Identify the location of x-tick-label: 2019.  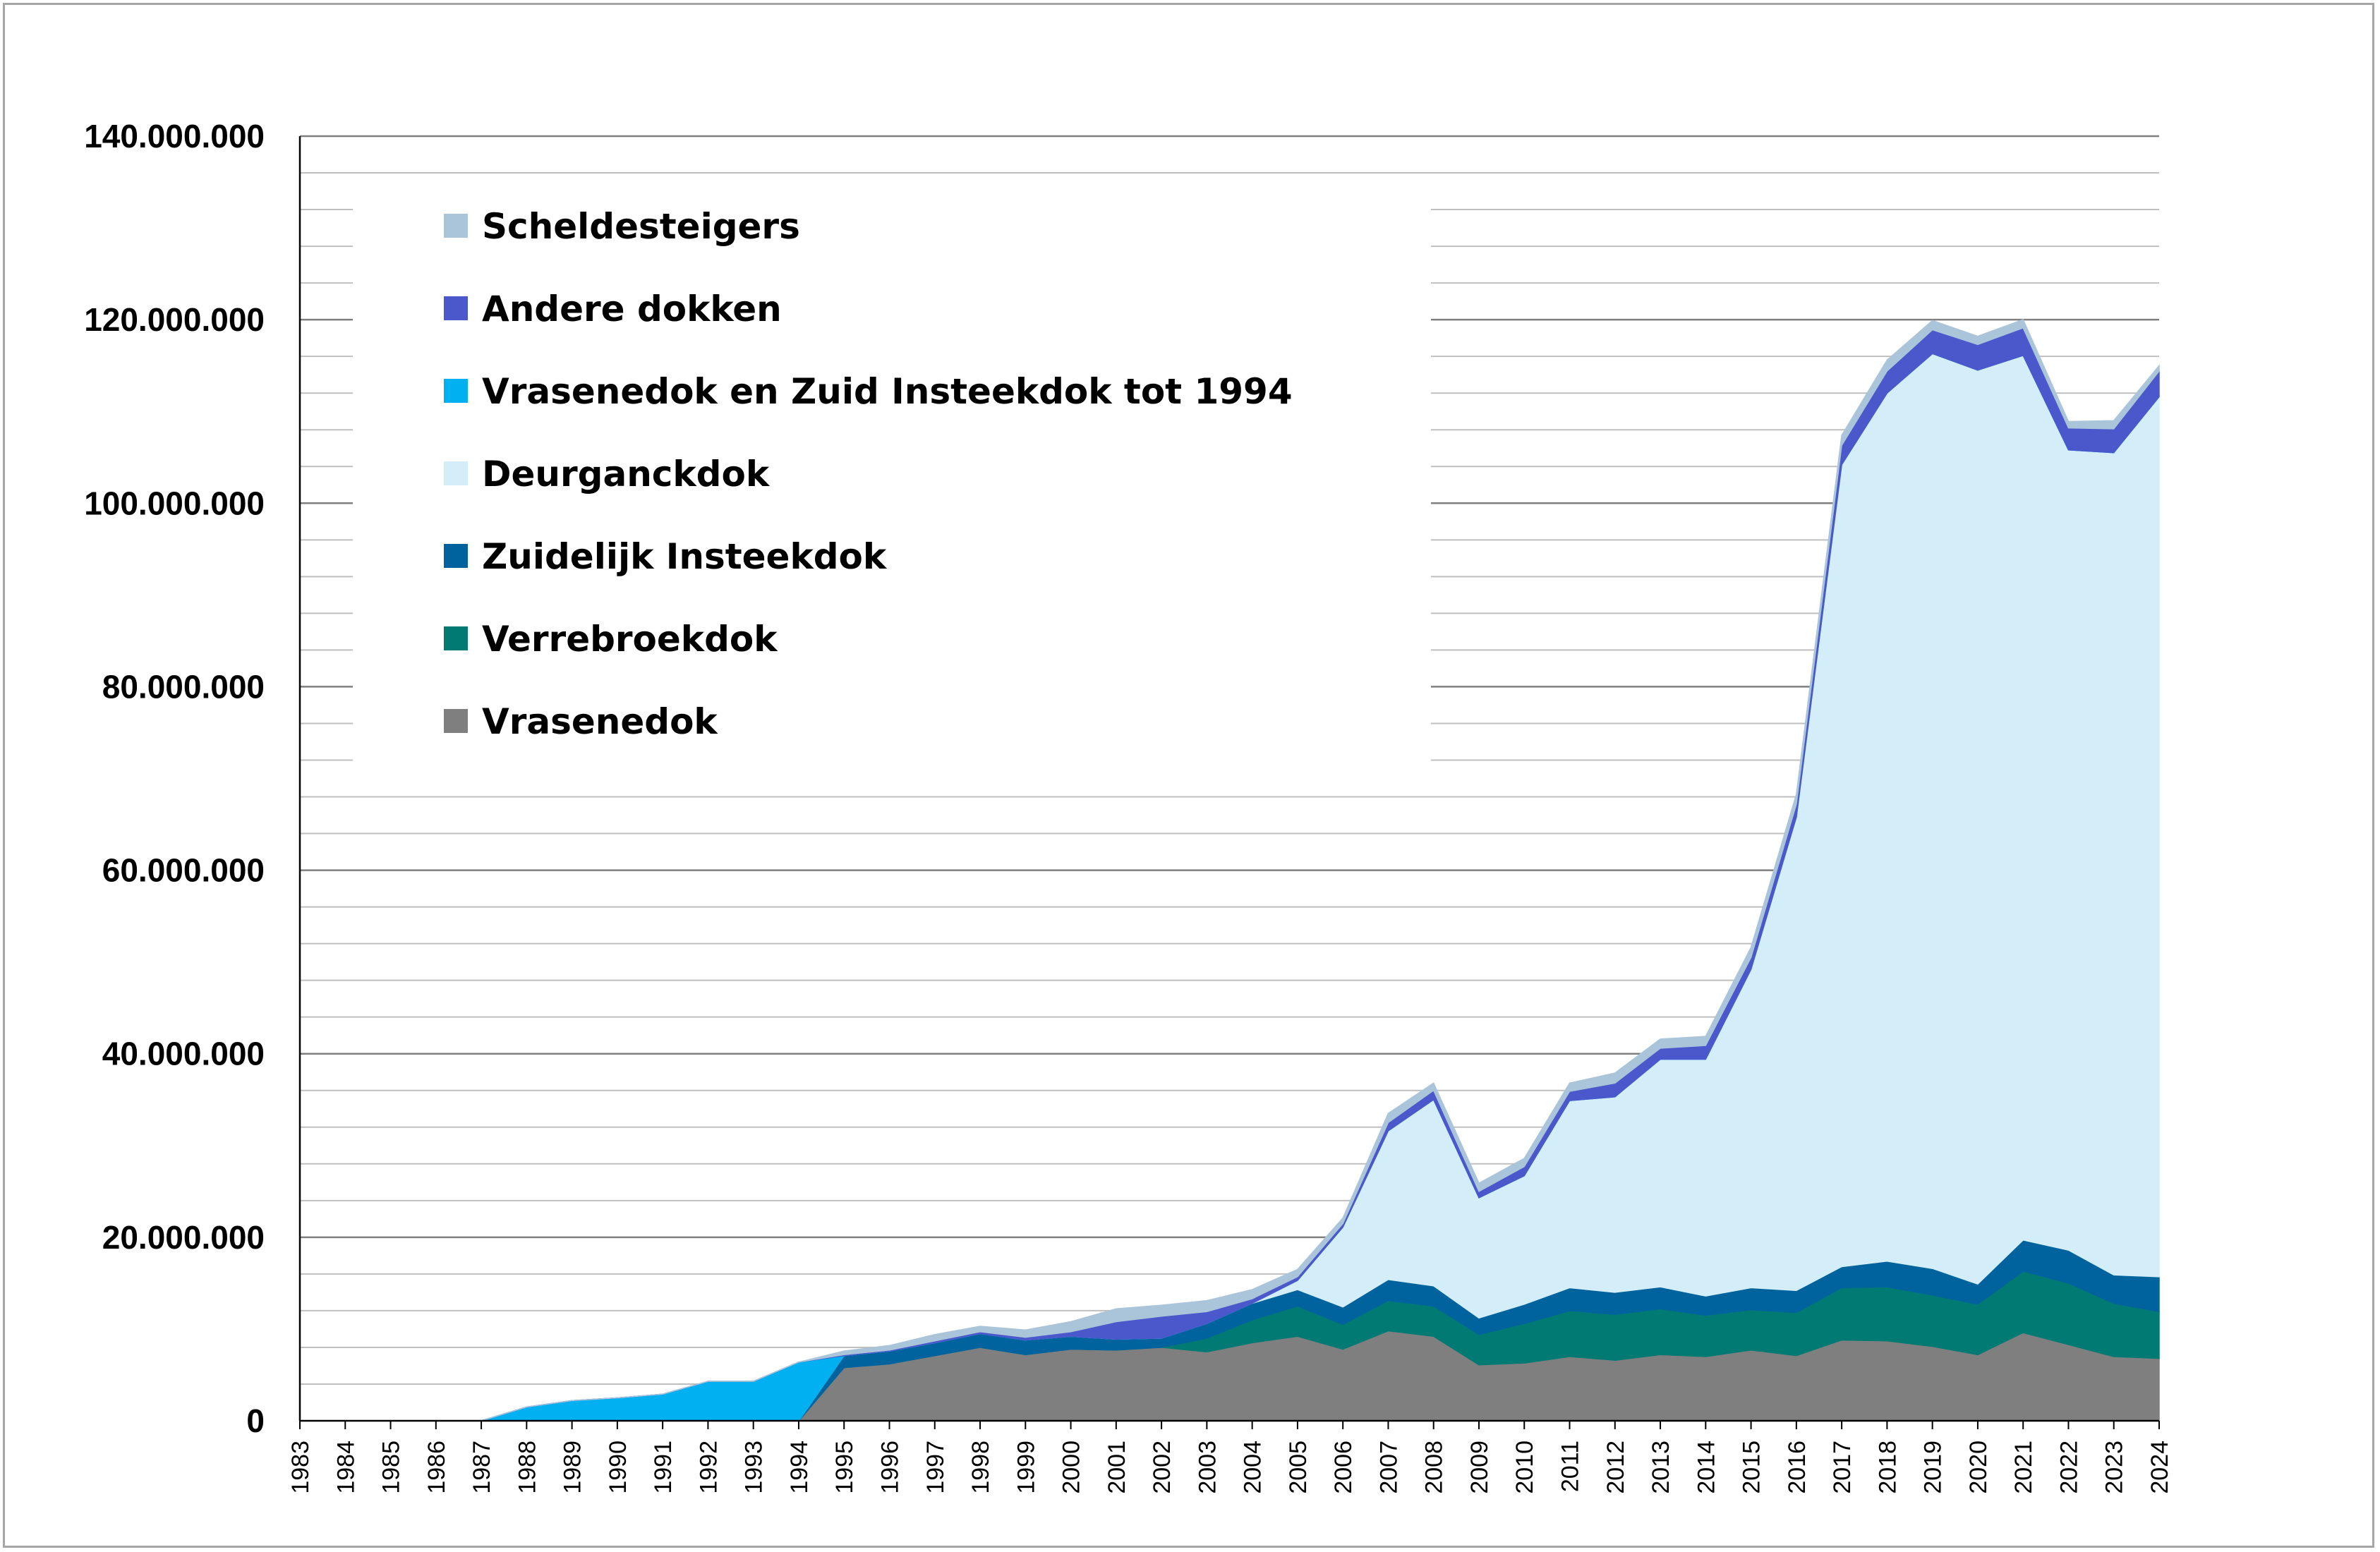
(1934, 1467).